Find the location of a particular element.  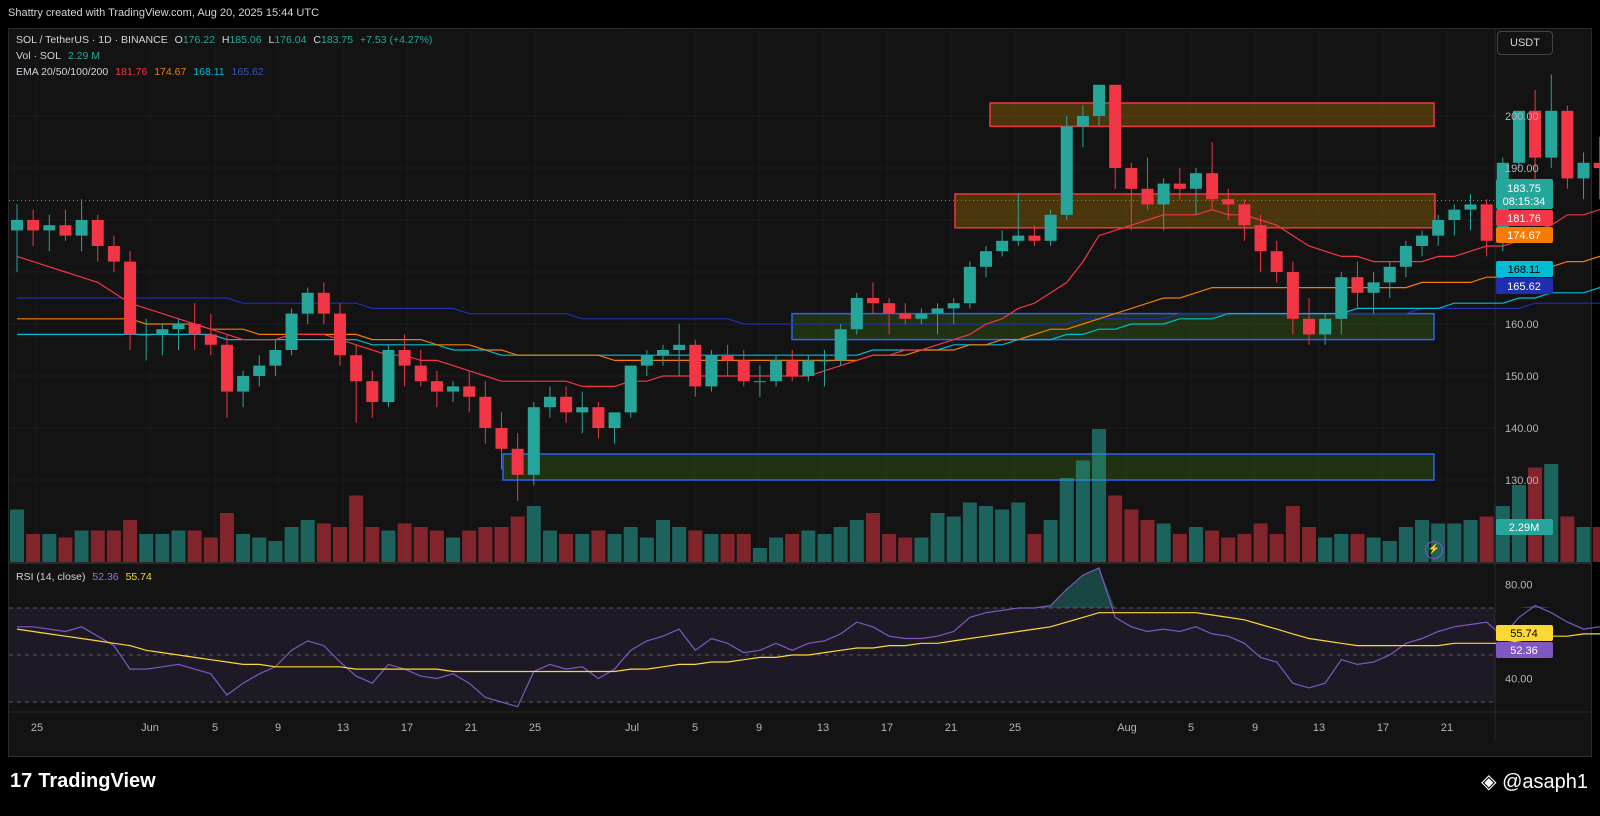

footer-bar: 17 TradingView ◈ @asaph1 is located at coordinates (800, 786).